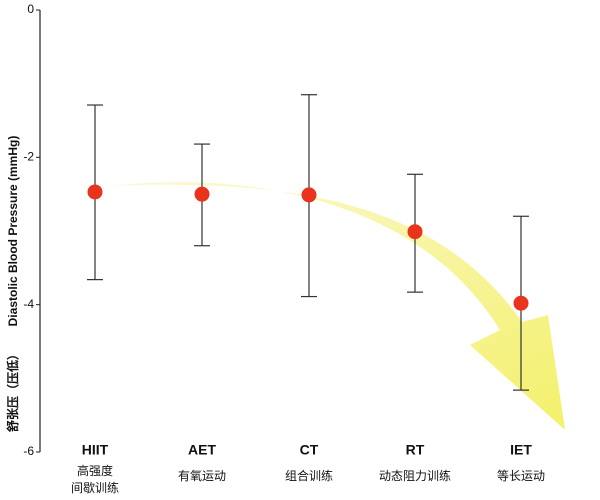 Image resolution: width=600 pixels, height=500 pixels. Describe the element at coordinates (309, 450) in the screenshot. I see `x-tick-label: CT` at that location.